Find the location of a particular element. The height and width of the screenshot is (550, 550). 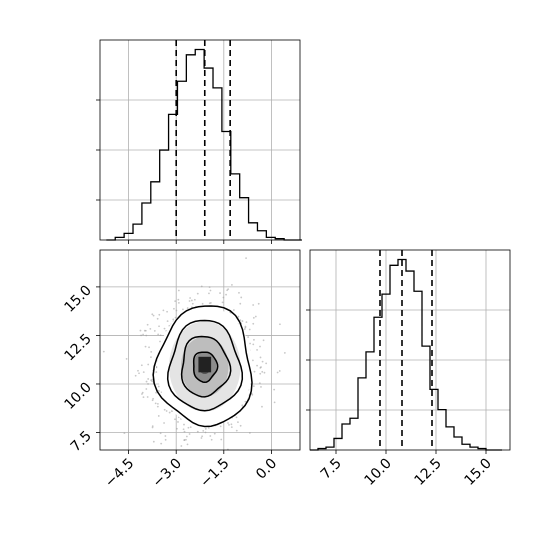

x-marginal-background is located at coordinates (200, 140).